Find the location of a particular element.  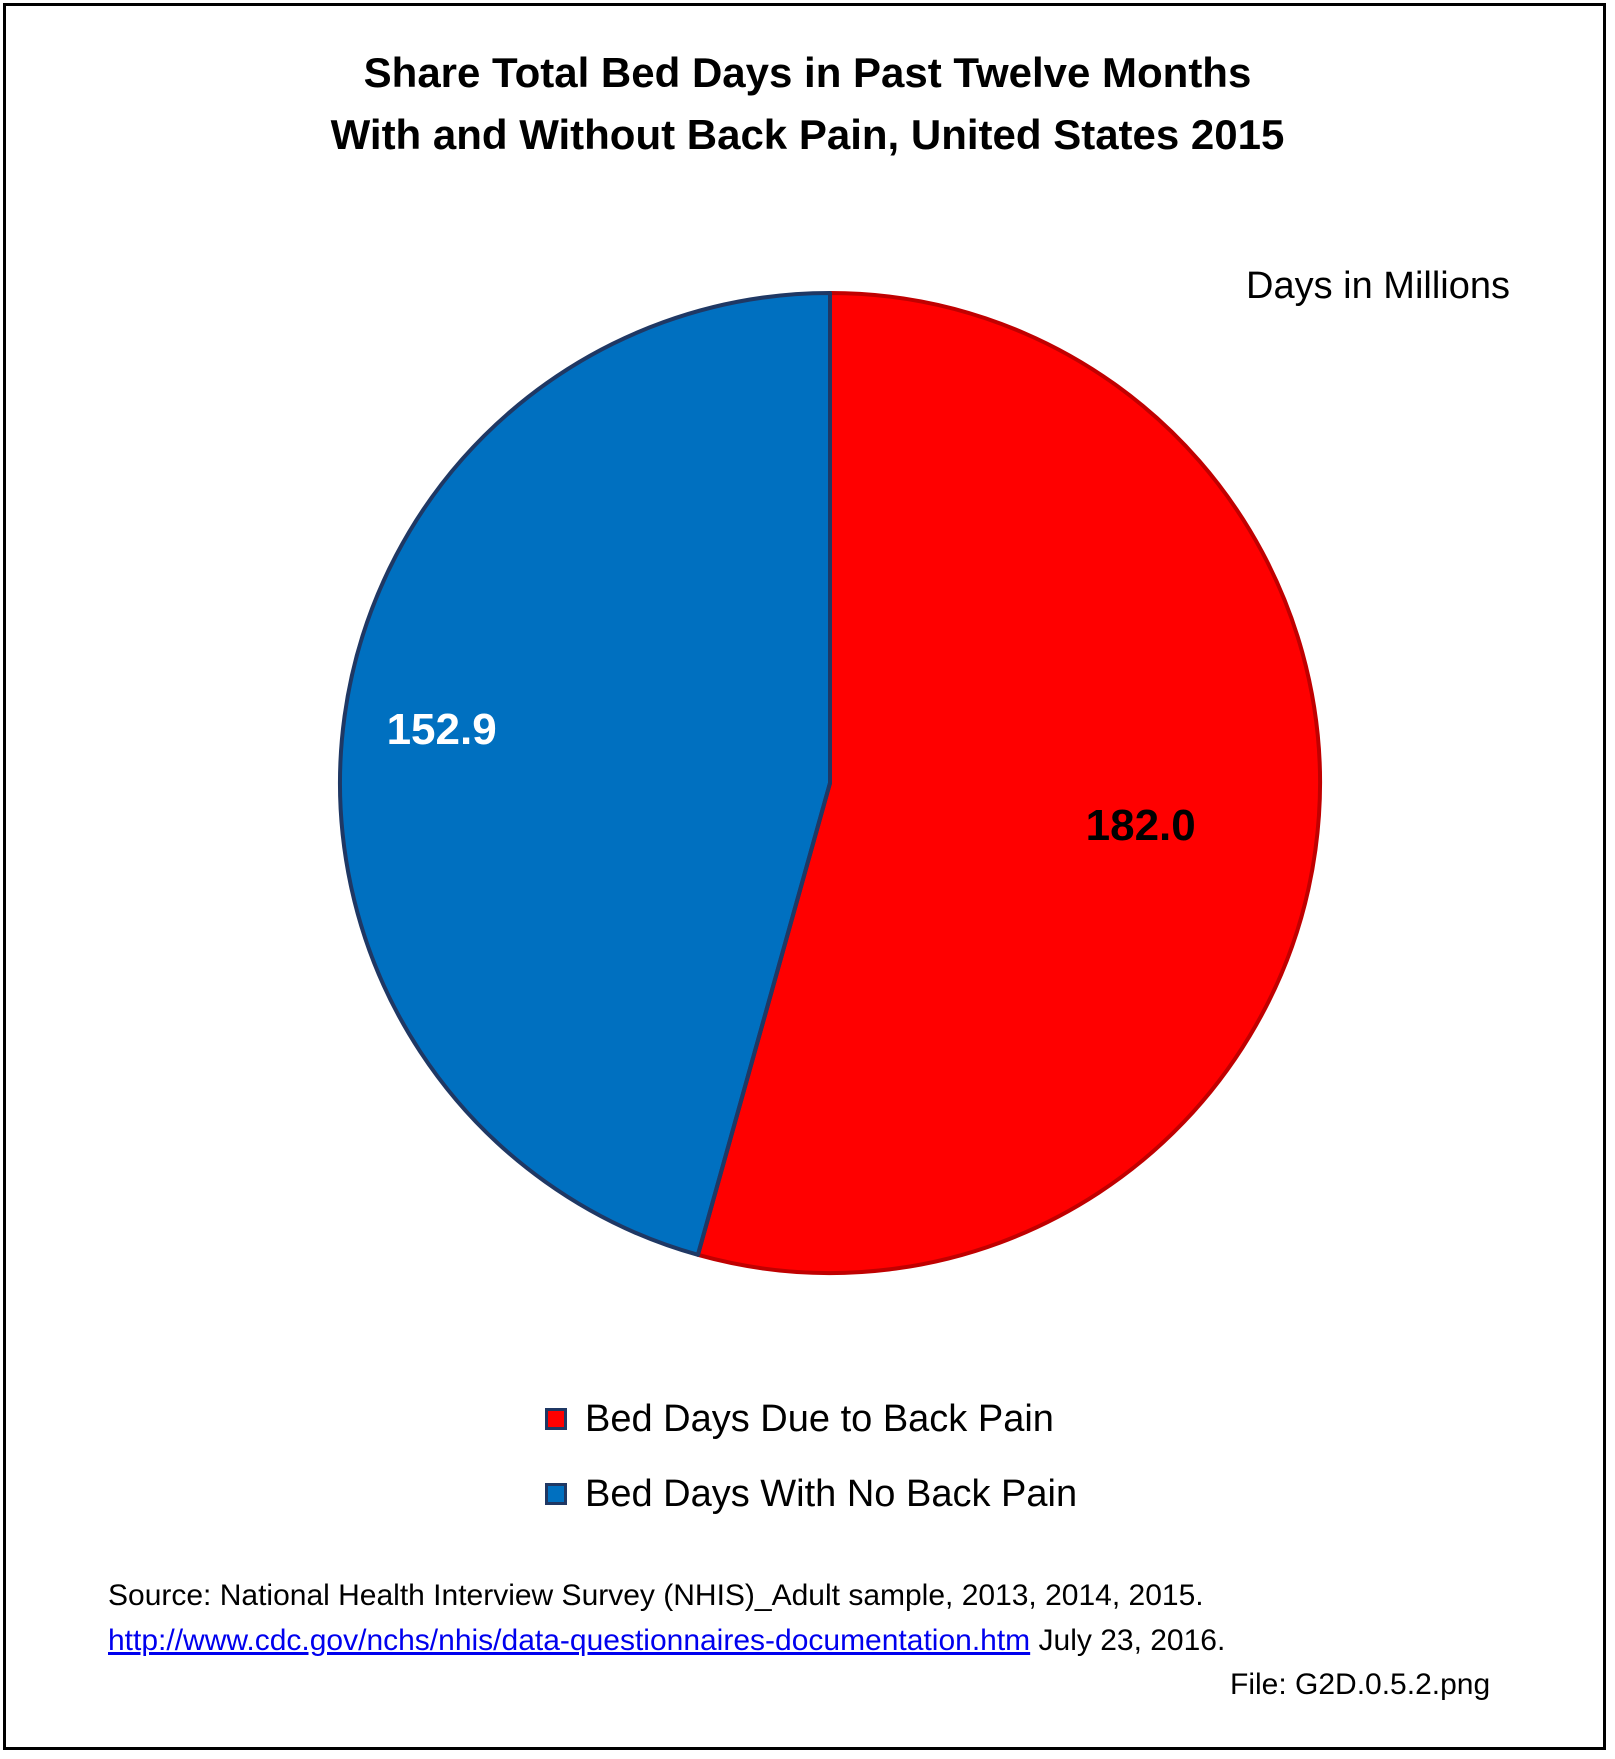

legend-swatch-no-back-pain is located at coordinates (556, 1494).